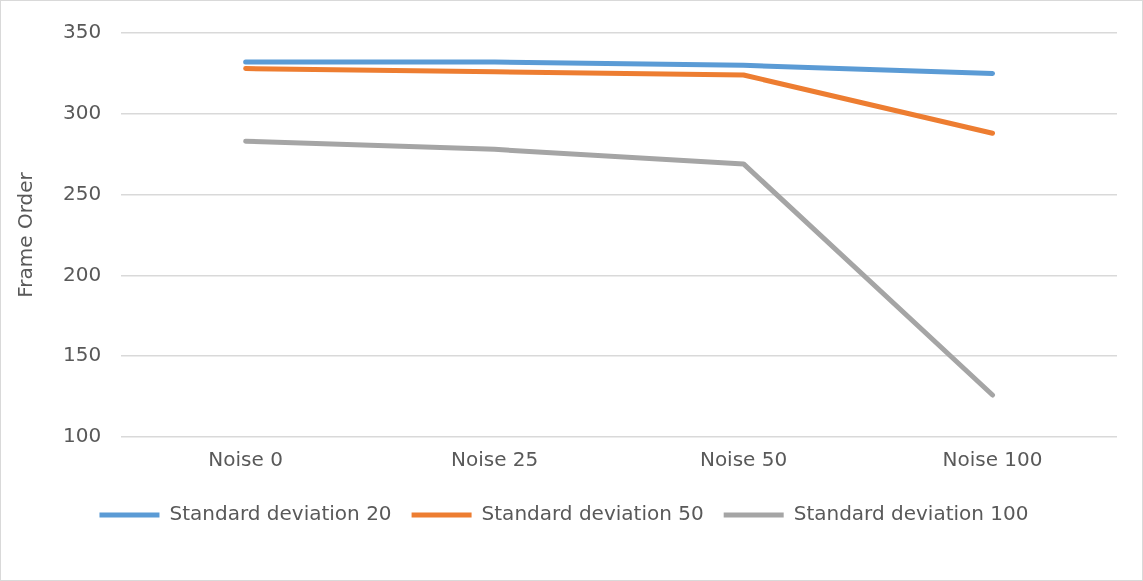 This screenshot has width=1143, height=581. I want to click on x-tick-label: Noise 100, so click(992, 459).